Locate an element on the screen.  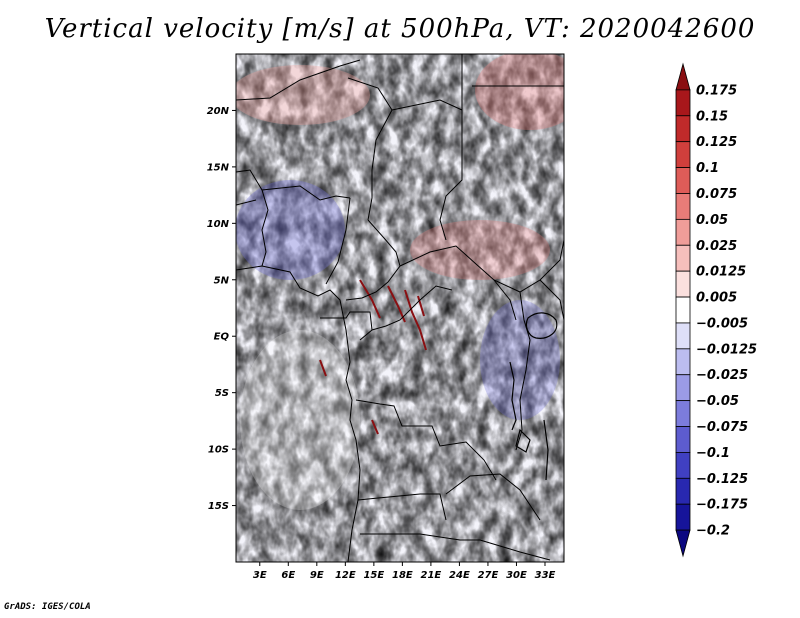
border-kenya is located at coordinates (551, 300).